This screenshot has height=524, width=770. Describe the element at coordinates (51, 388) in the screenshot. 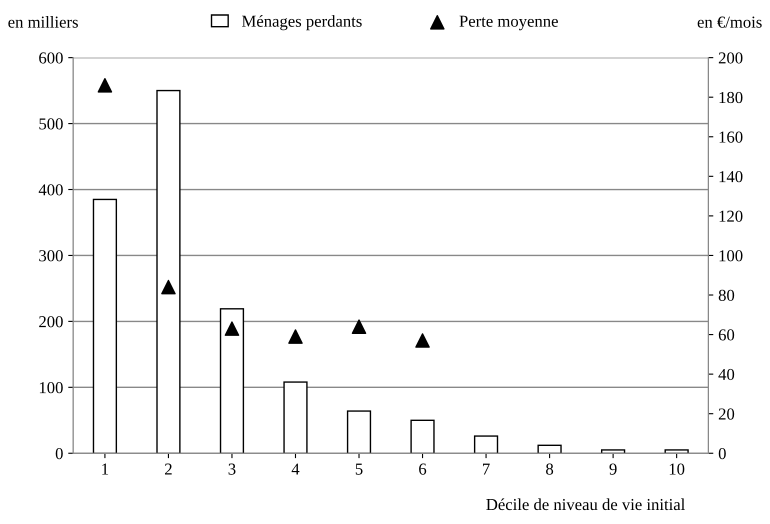

I see `y-tick-label: 100` at that location.